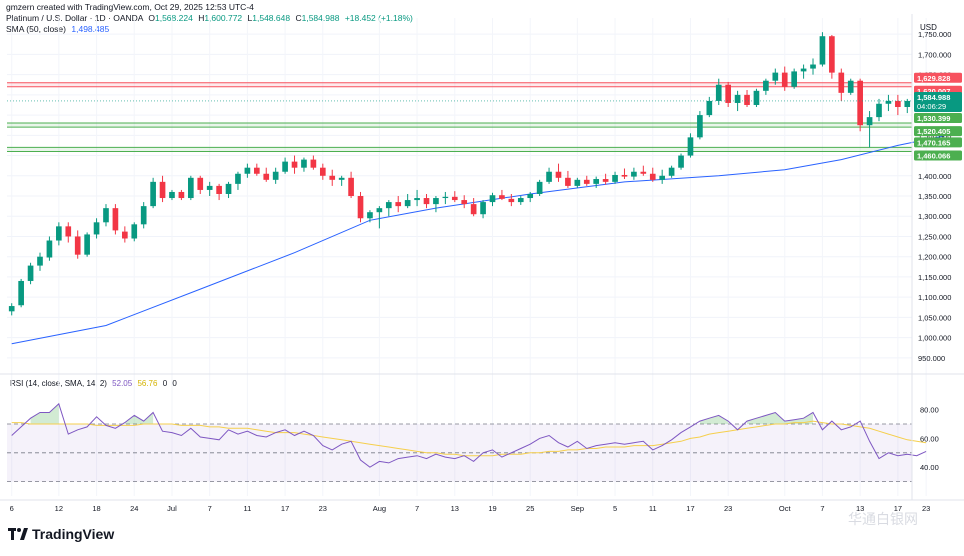  Describe the element at coordinates (929, 410) in the screenshot. I see `rsi-tick-label: 80.00` at that location.